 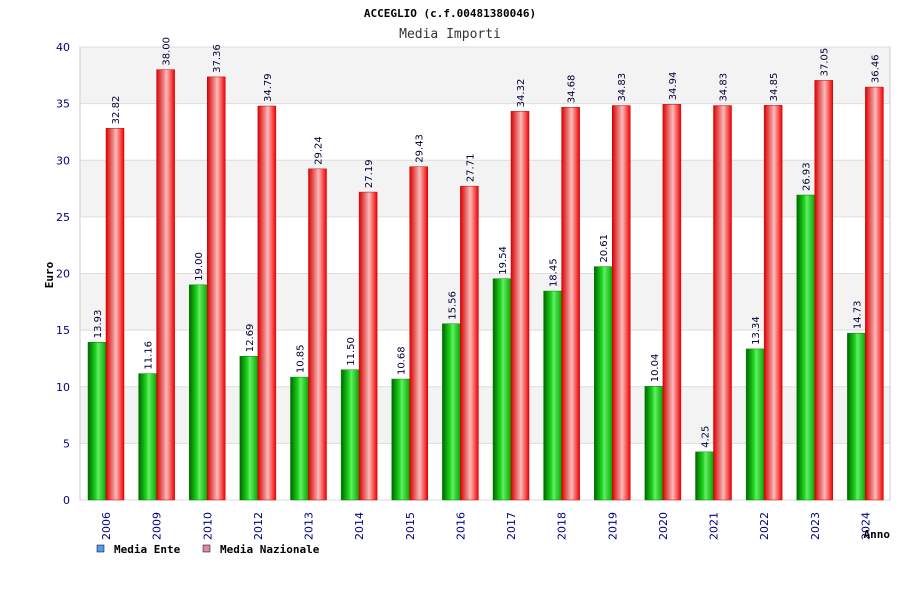 I want to click on y-tick-label: 15, so click(x=63, y=330).